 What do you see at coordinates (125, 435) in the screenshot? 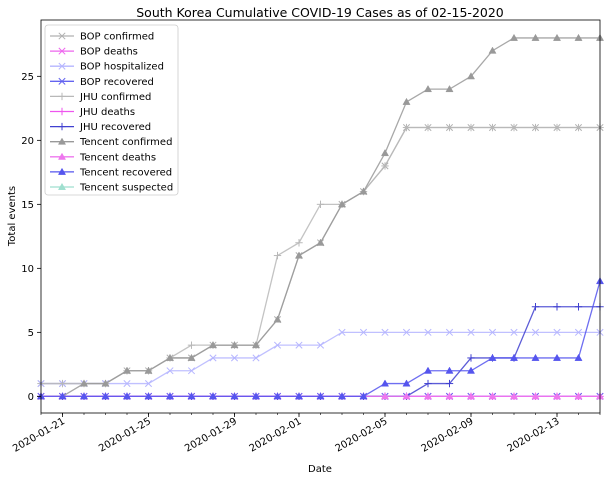
I see `x-tick-label: 2020-01-25` at bounding box center [125, 435].